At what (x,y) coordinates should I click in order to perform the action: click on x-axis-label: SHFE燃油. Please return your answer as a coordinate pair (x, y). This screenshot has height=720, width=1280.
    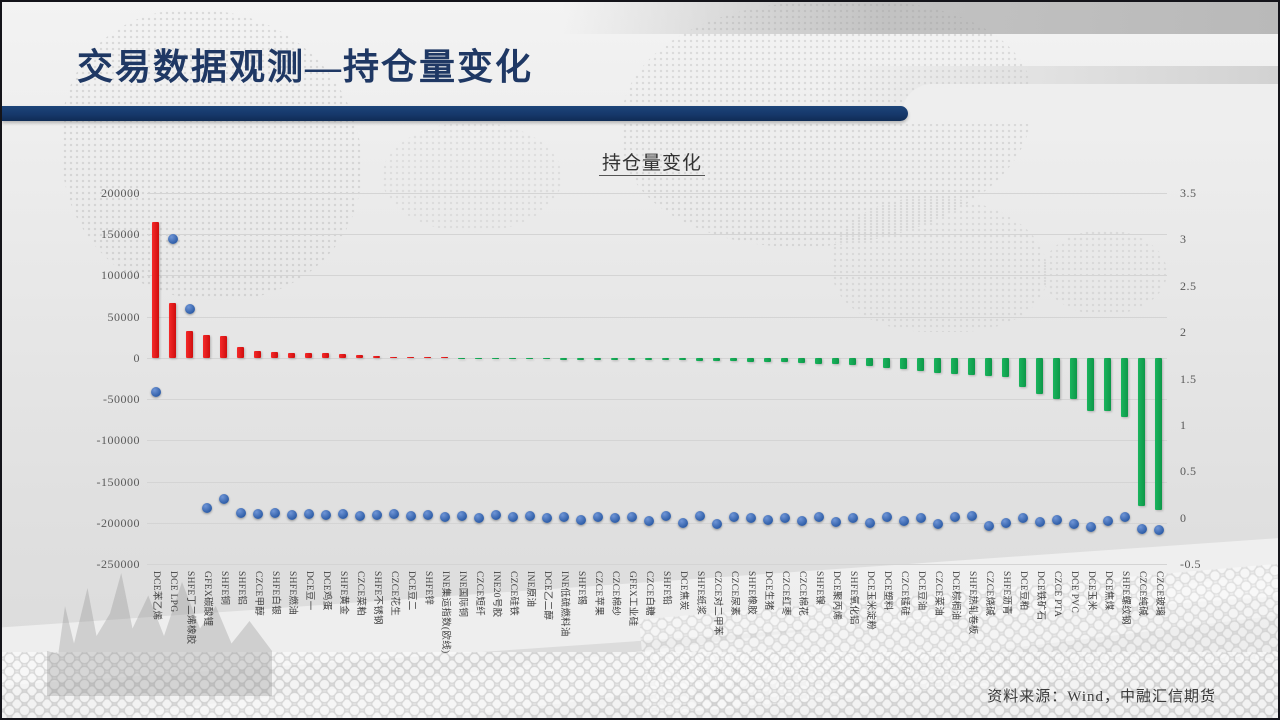
    Looking at the image, I should click on (292, 593).